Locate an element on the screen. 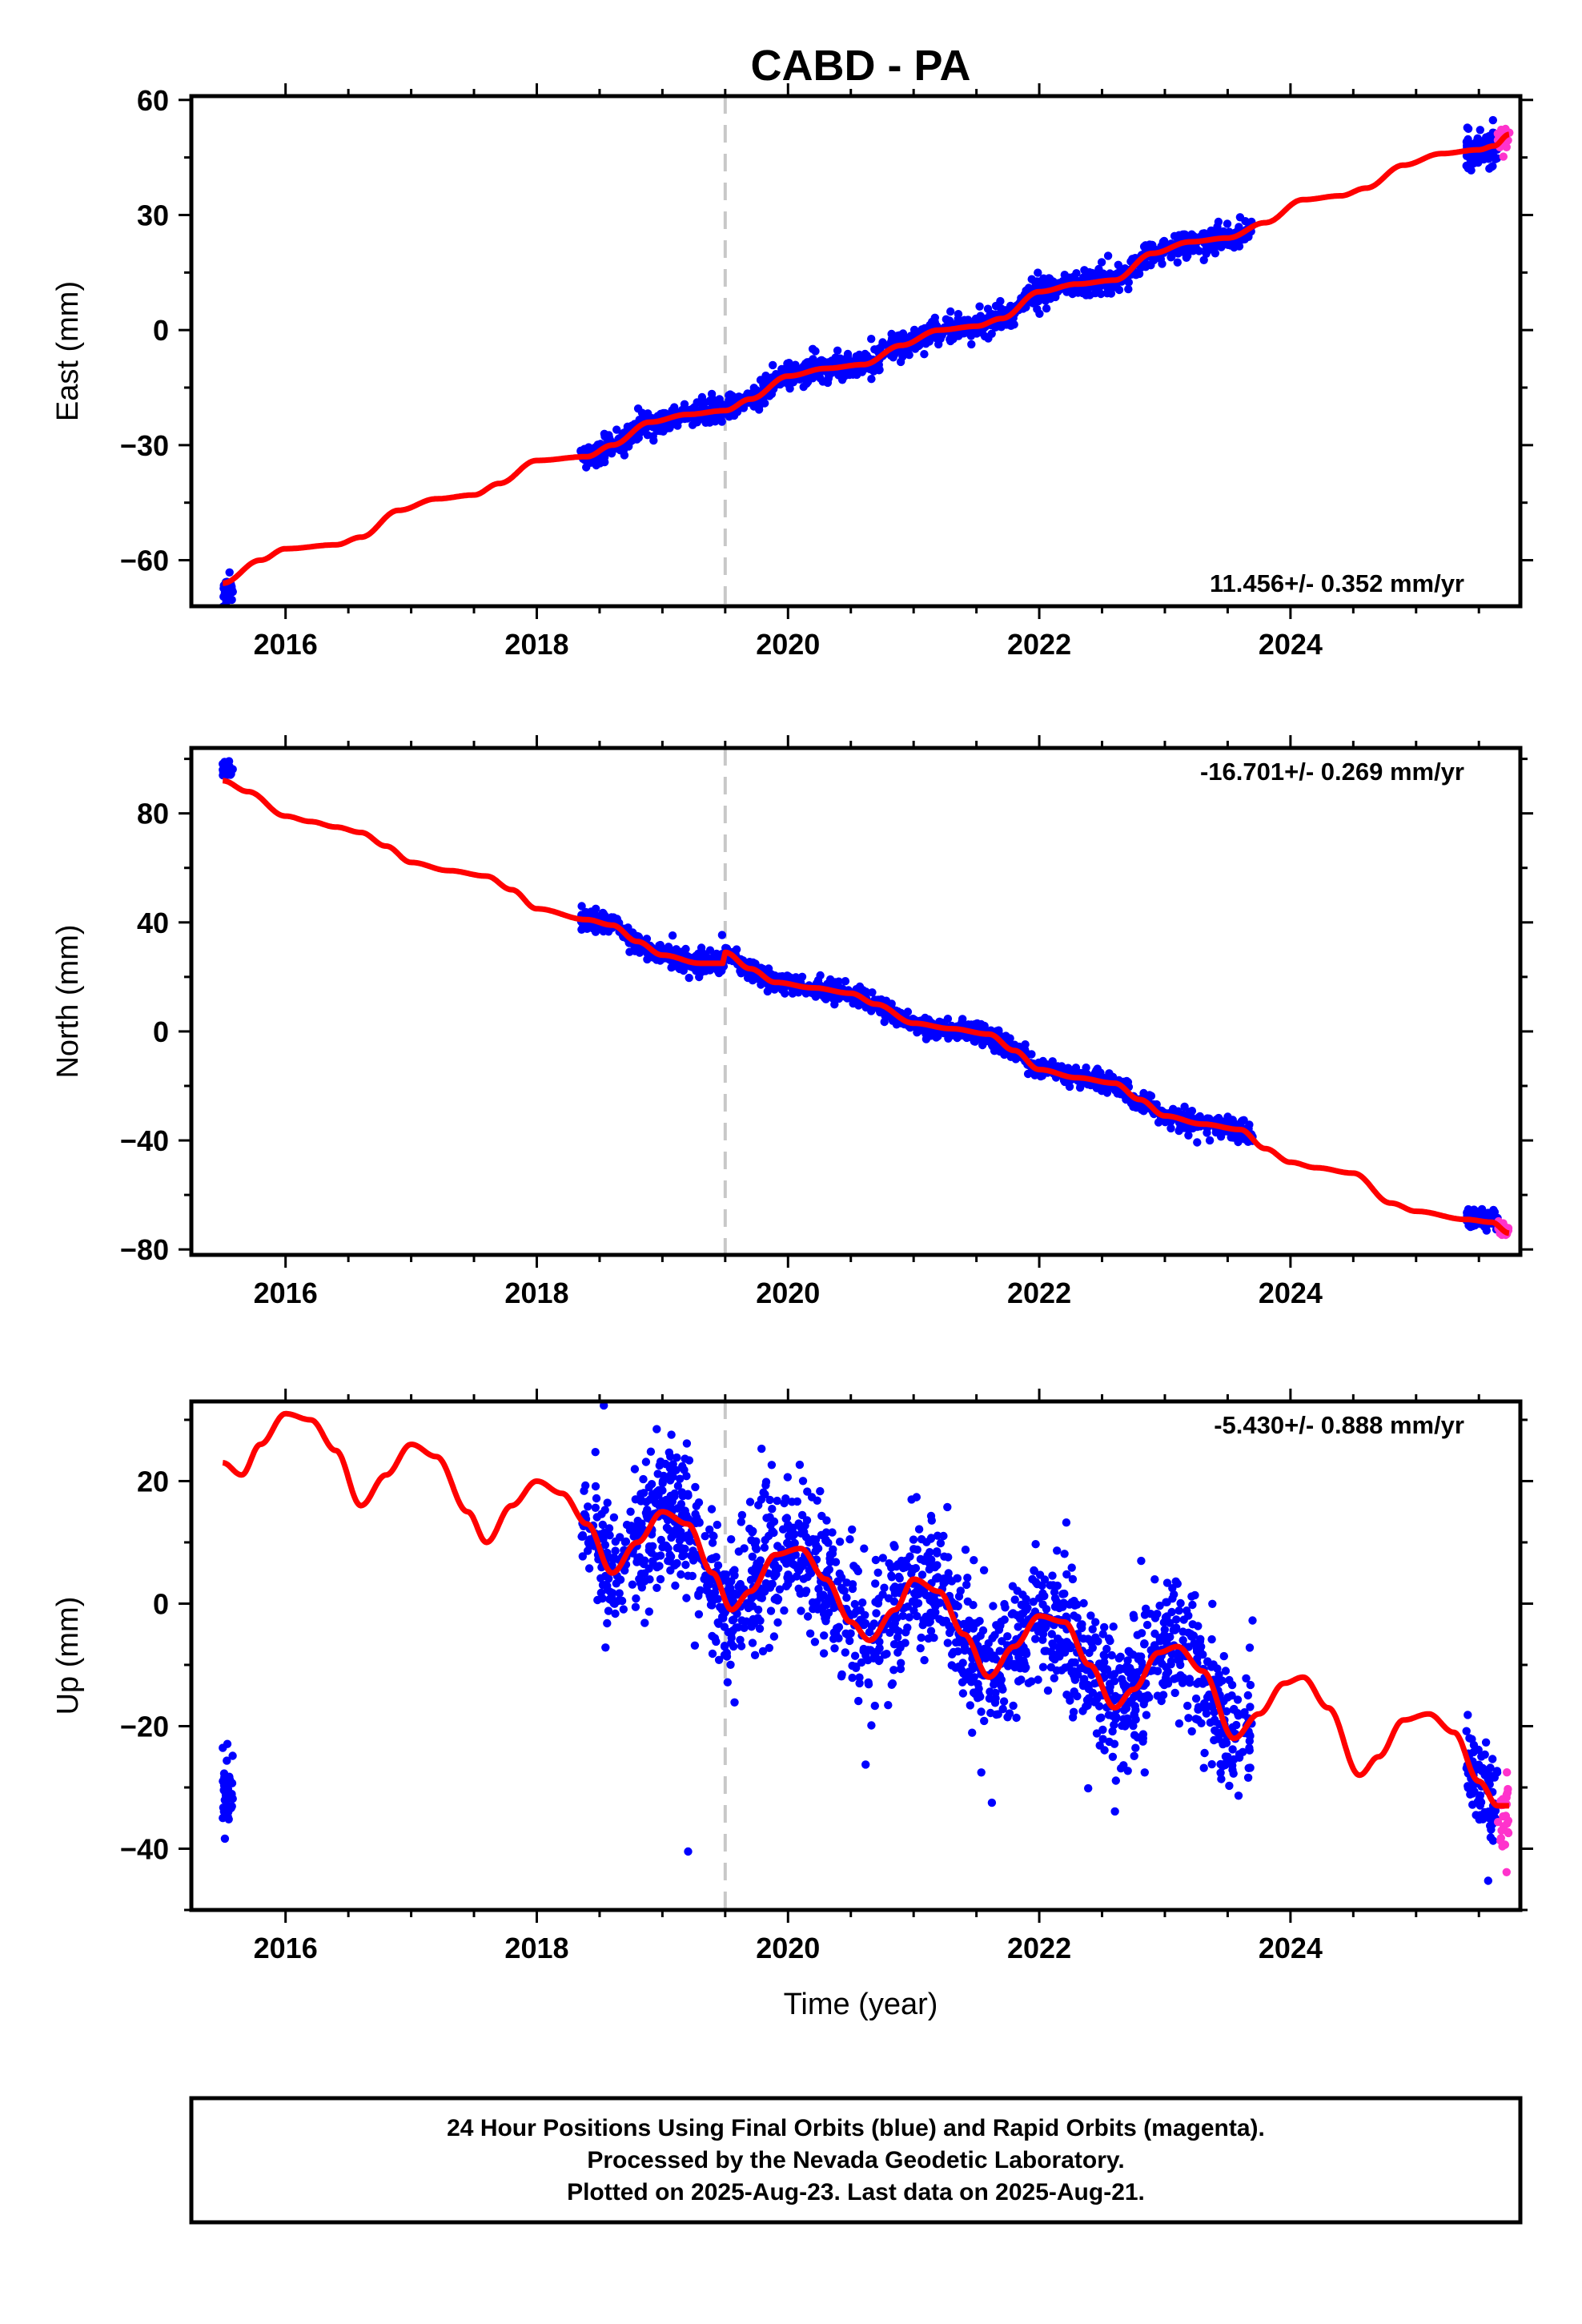 The width and height of the screenshot is (1582, 2324). y-tick-label: −30 is located at coordinates (144, 445).